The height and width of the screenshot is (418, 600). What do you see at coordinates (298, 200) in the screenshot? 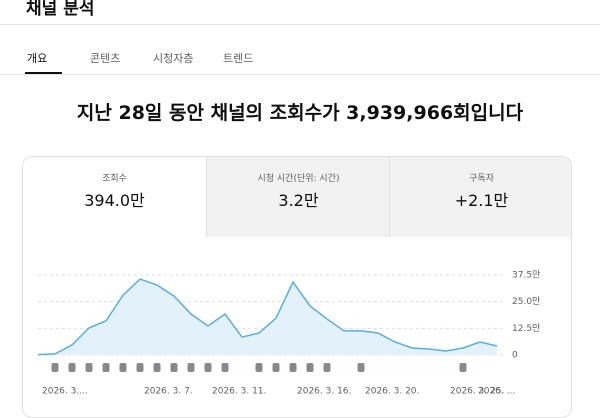
I see `metric-value: 3.2만` at bounding box center [298, 200].